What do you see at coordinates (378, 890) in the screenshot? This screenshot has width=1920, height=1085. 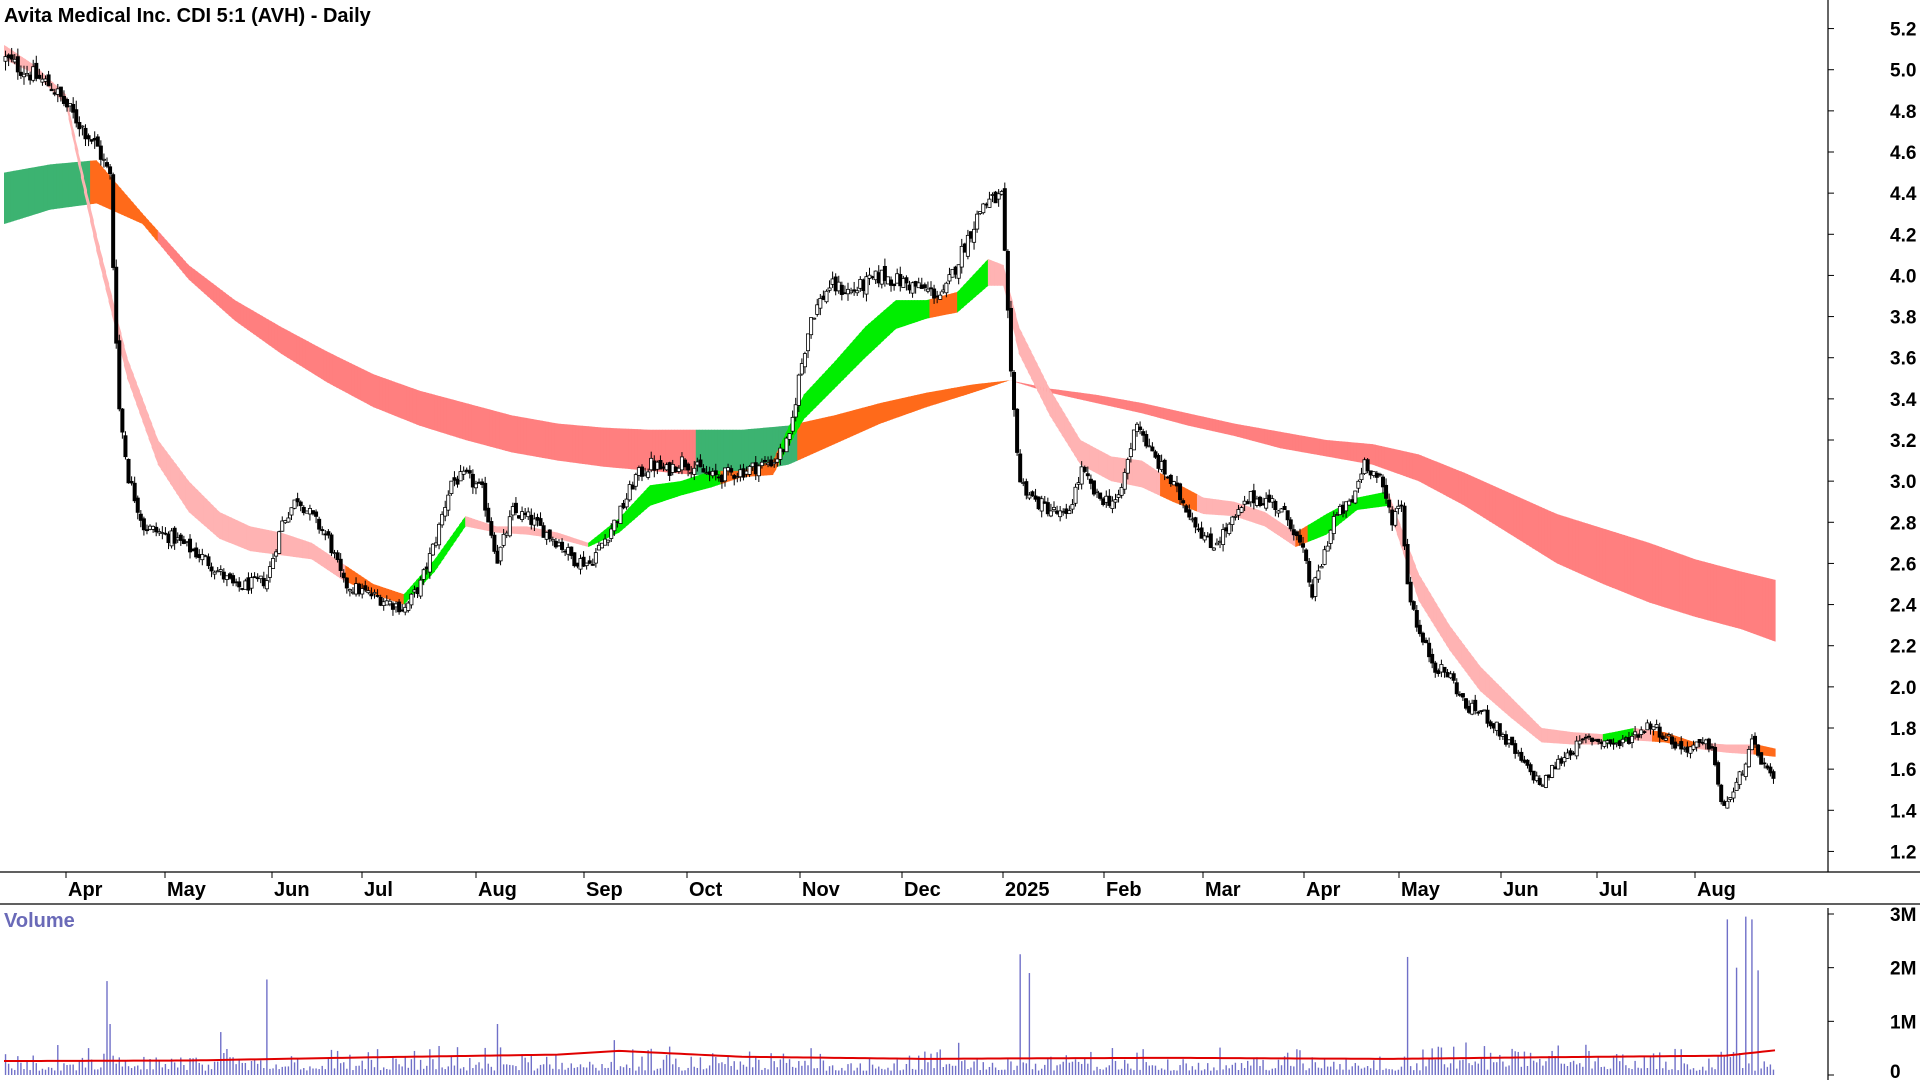 I see `month-label: Jul` at bounding box center [378, 890].